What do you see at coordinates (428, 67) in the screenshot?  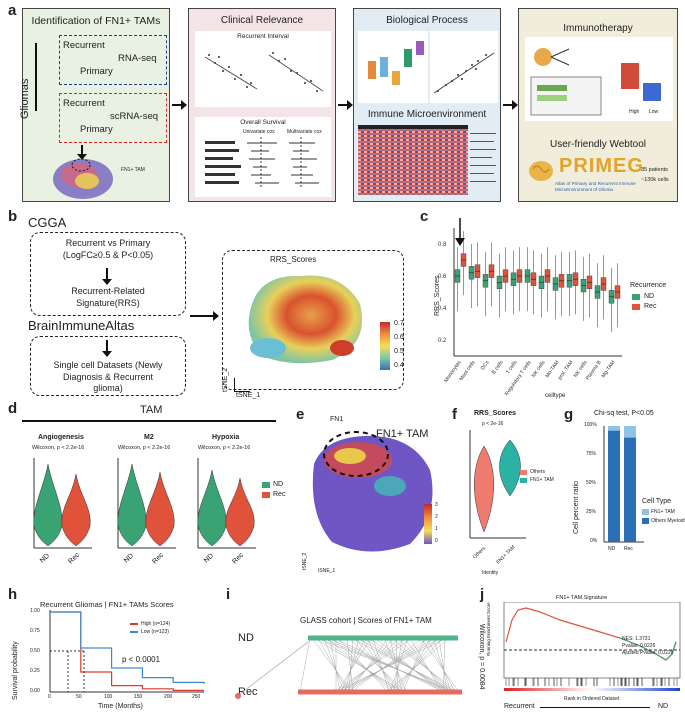 I see `bio-plots` at bounding box center [428, 67].